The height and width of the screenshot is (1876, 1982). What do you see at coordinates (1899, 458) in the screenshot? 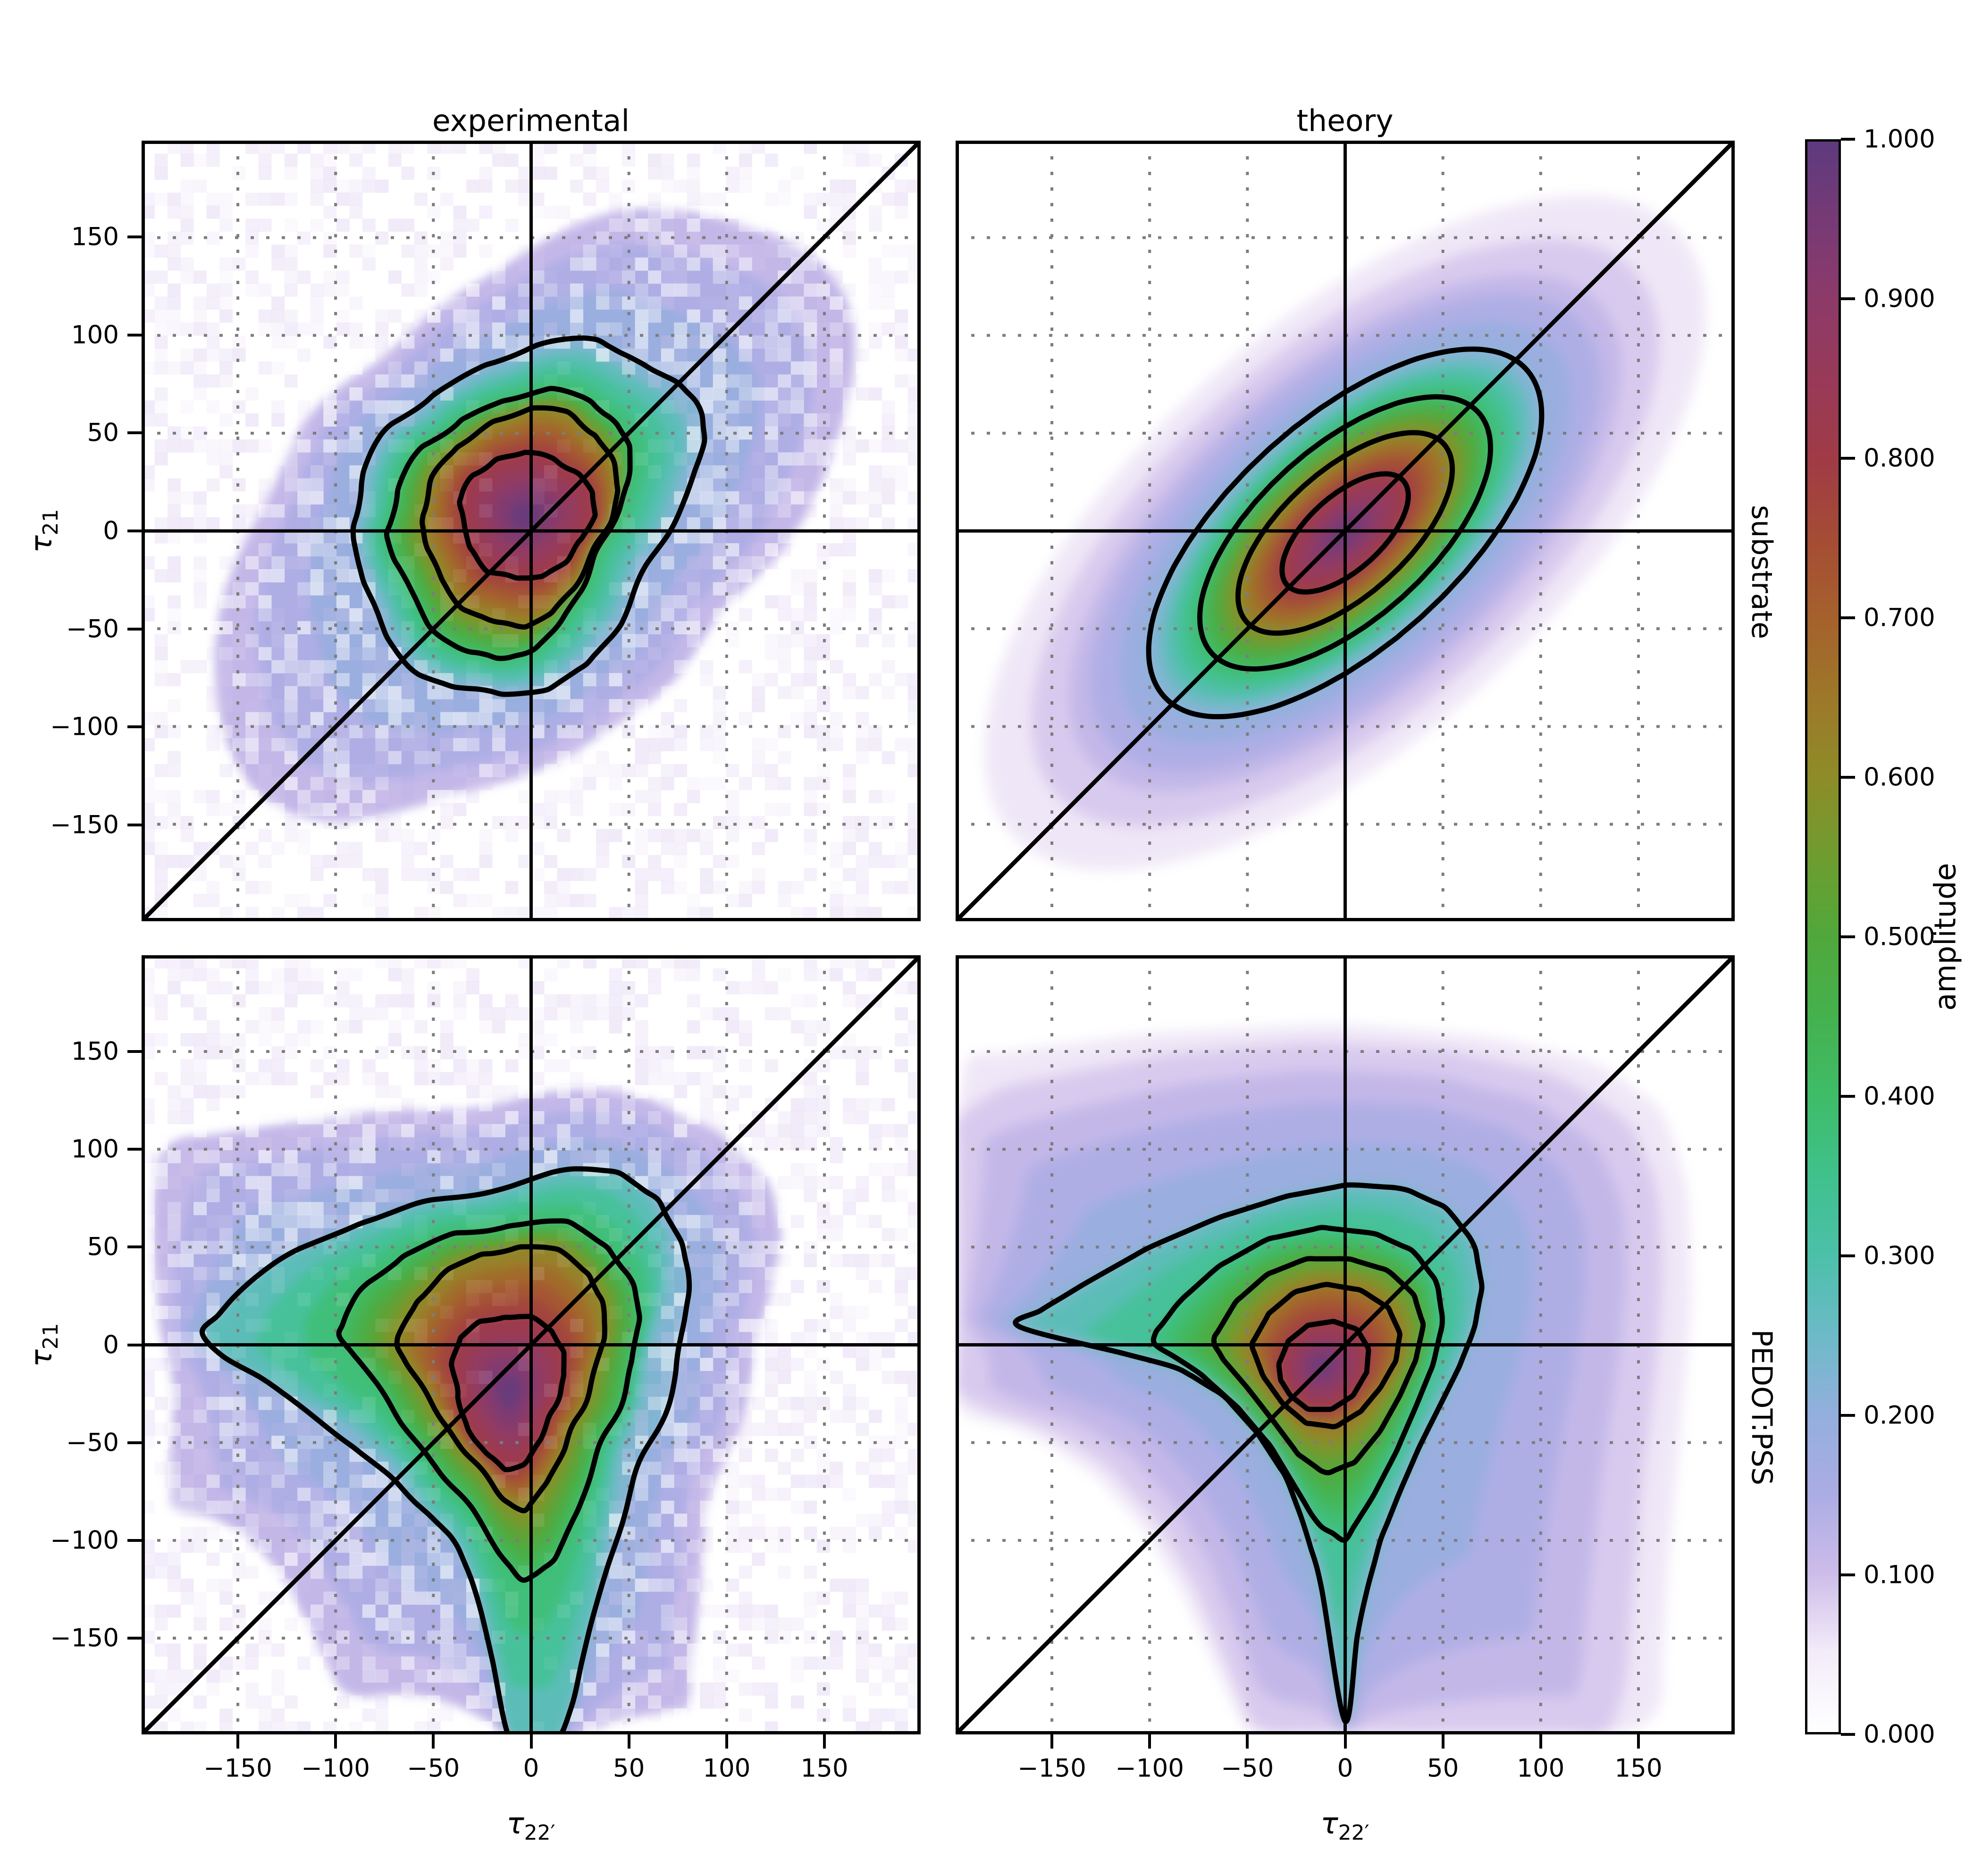
I see `colorbar-tick-label: 0.800` at bounding box center [1899, 458].